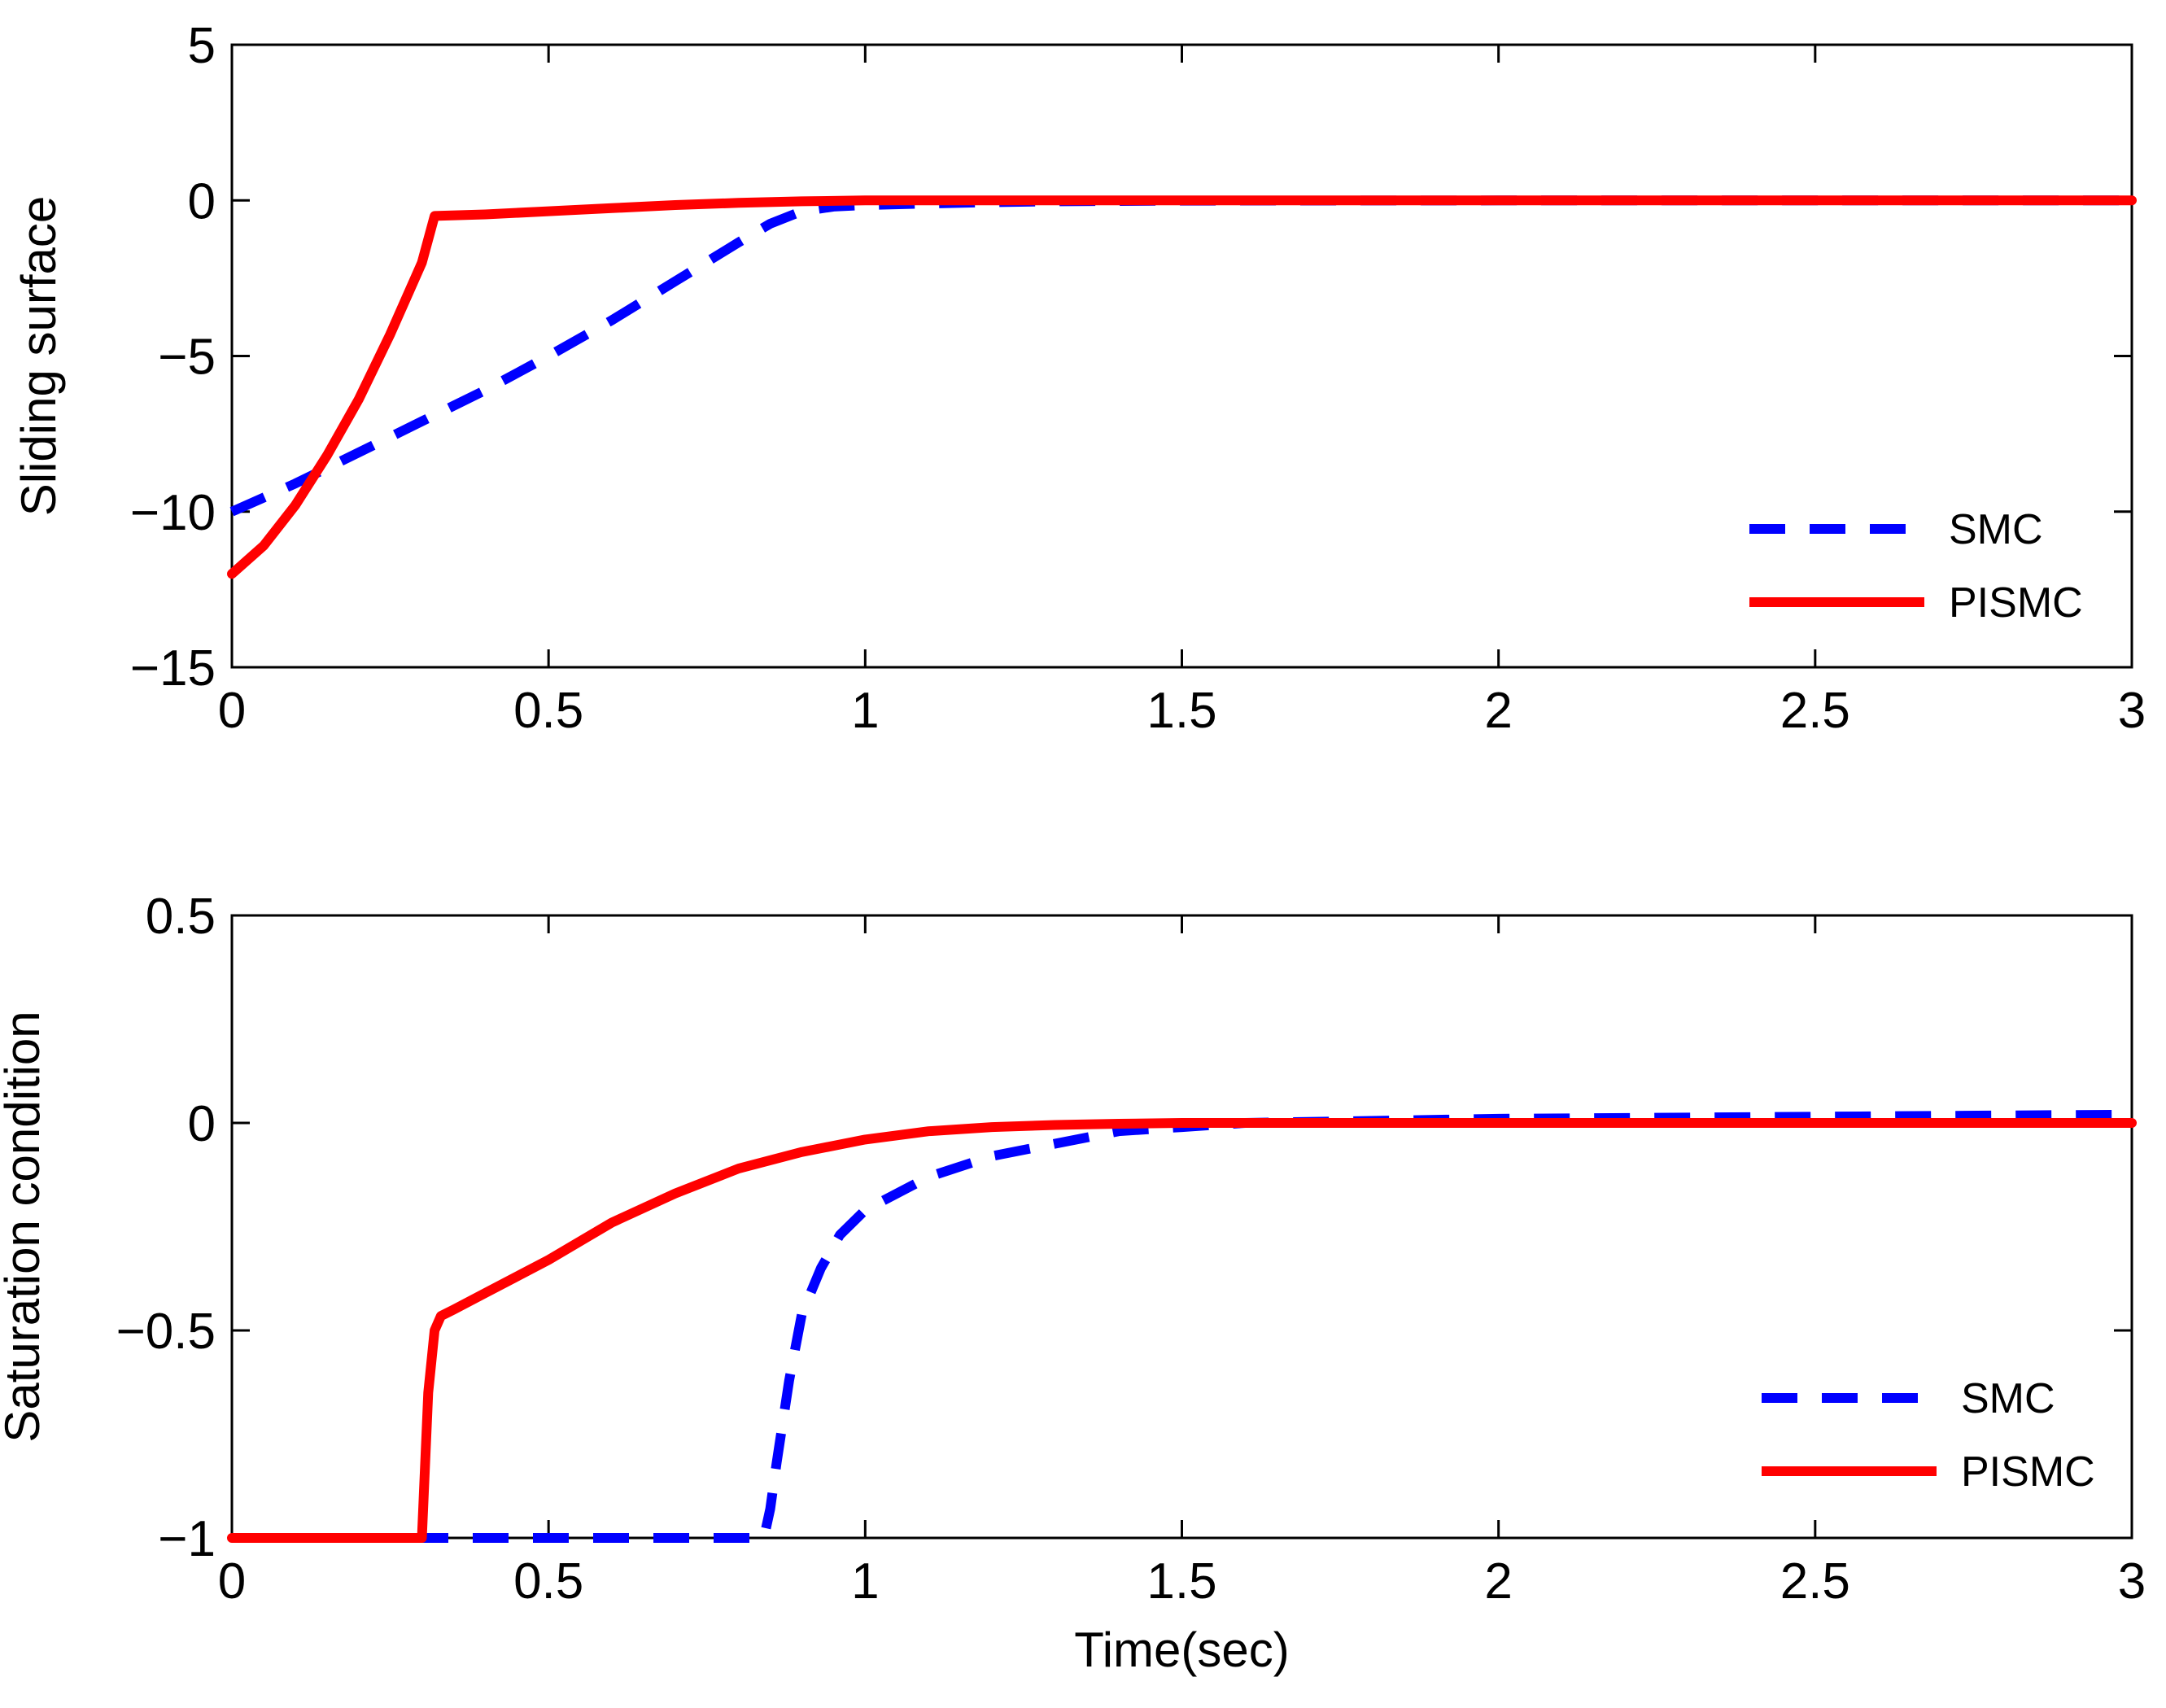  Describe the element at coordinates (173, 513) in the screenshot. I see `y-tick-label: −10` at that location.